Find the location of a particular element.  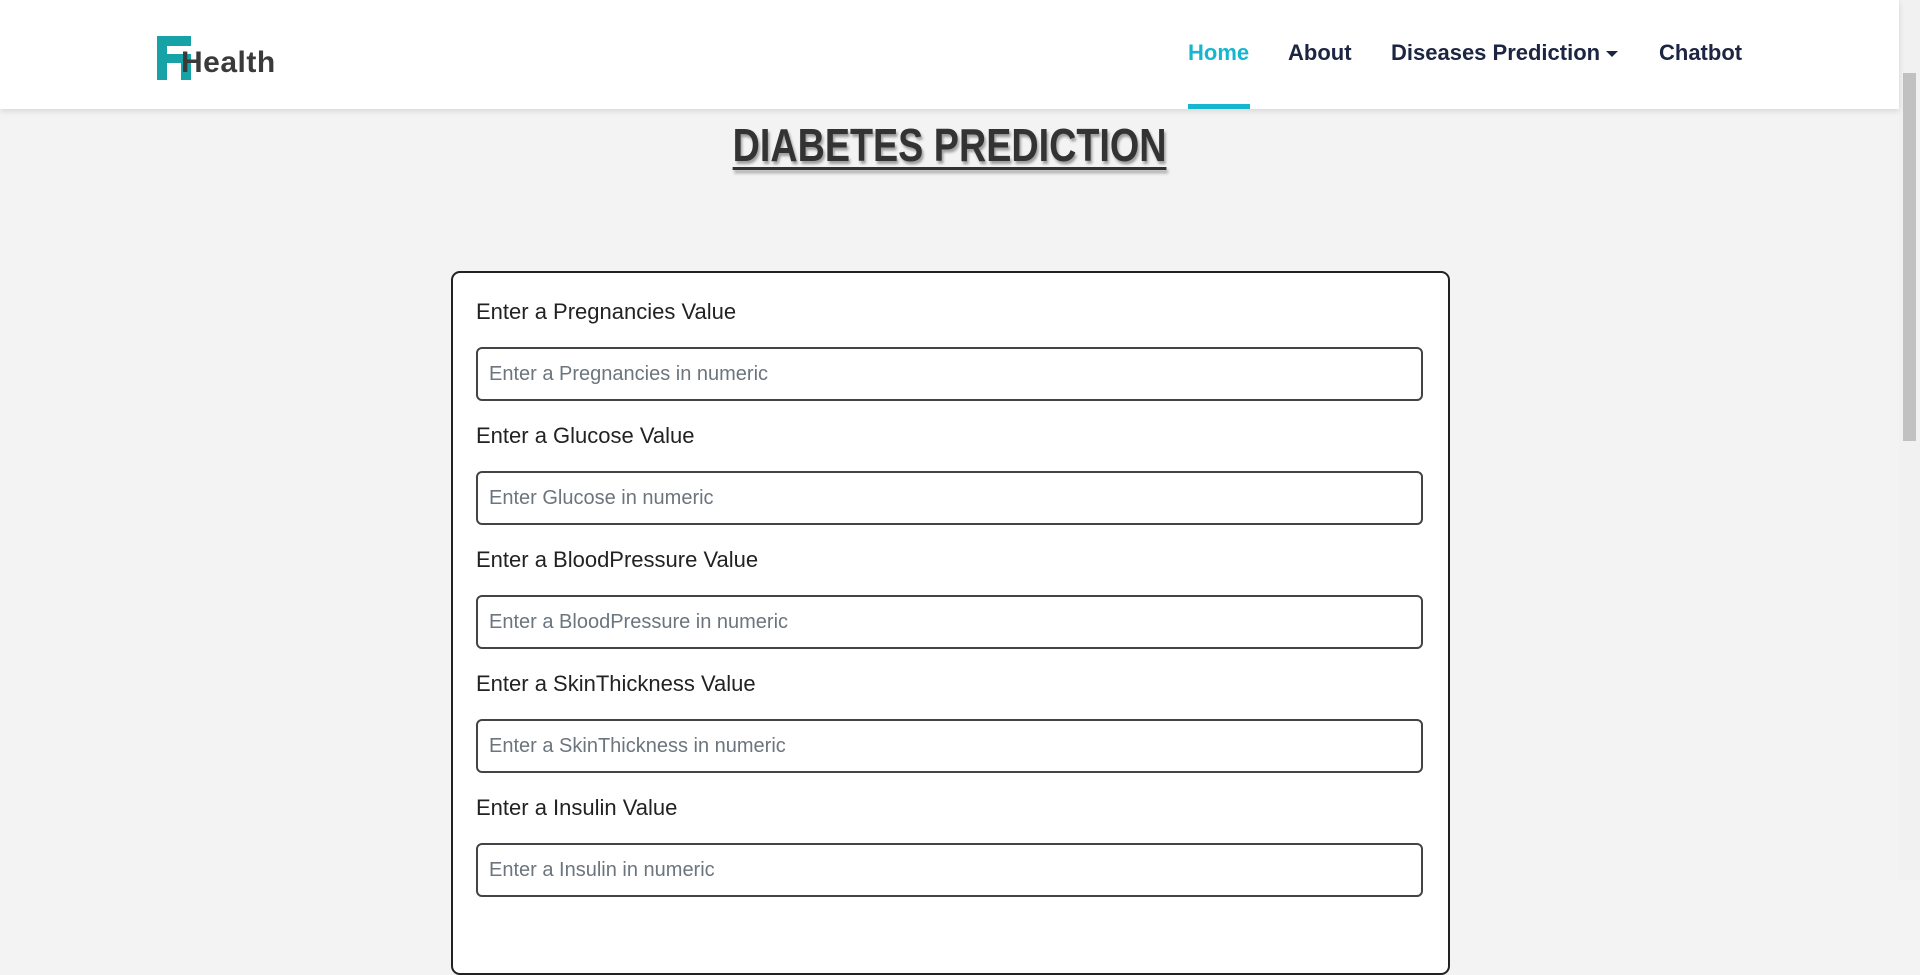

field-placeholder: Enter a BloodPressure in numeric is located at coordinates (639, 622).